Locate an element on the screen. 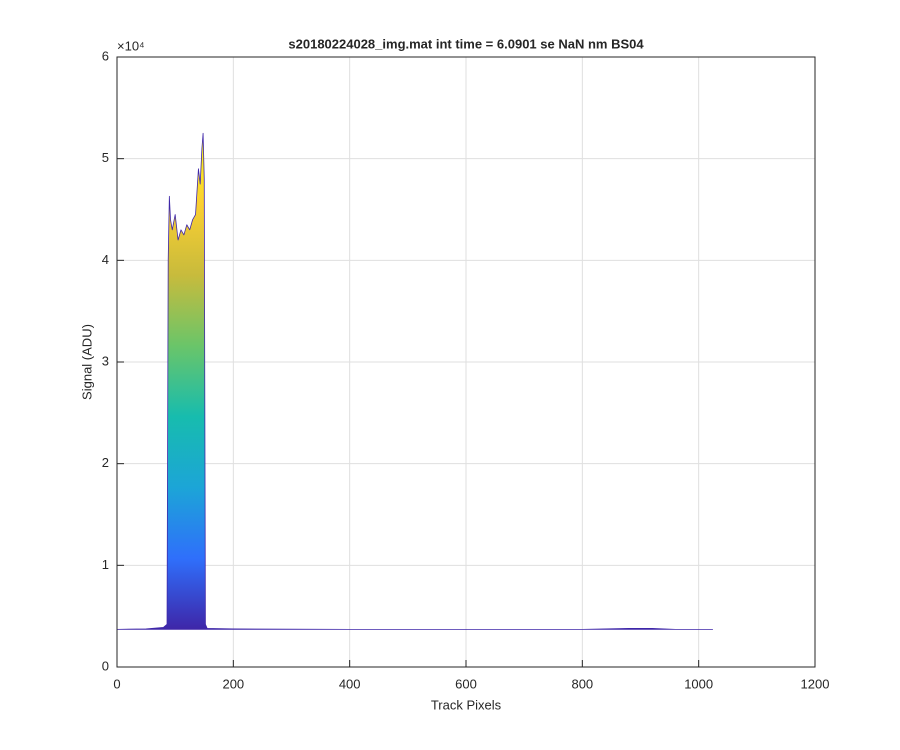 The image size is (900, 750). x-tick-label: 1200 is located at coordinates (815, 683).